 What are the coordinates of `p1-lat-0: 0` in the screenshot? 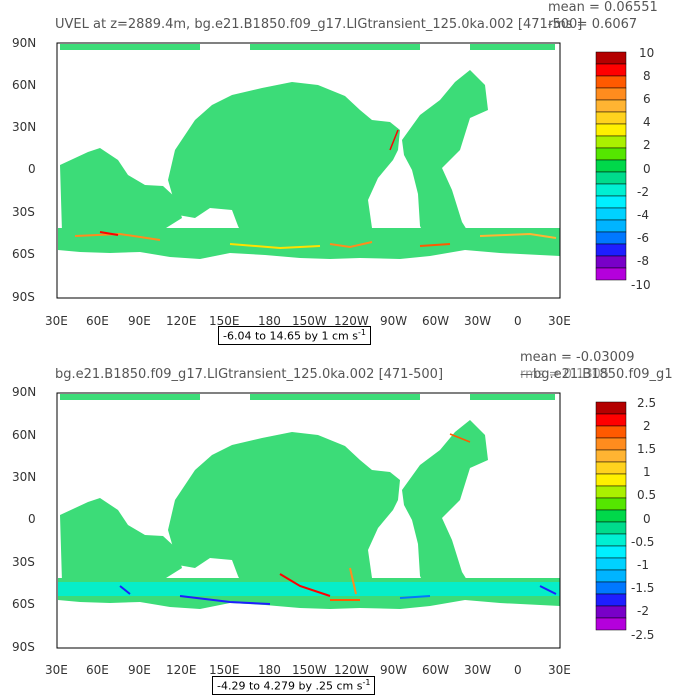 It's located at (32, 169).